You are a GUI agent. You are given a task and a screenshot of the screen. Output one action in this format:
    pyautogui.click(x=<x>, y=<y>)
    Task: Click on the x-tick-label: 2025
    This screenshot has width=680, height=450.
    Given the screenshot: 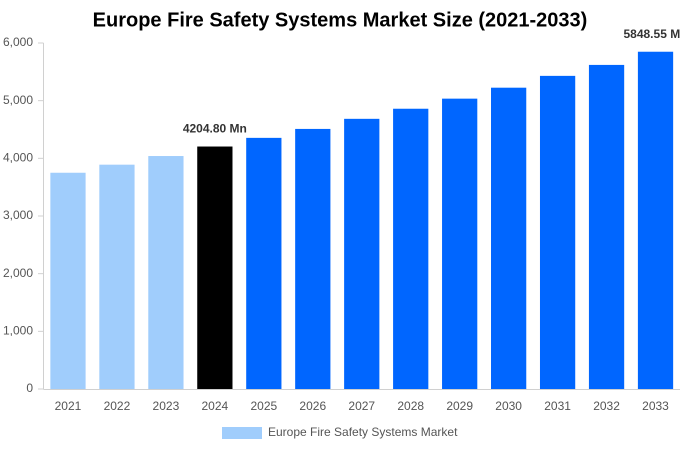 What is the action you would take?
    pyautogui.click(x=263, y=406)
    